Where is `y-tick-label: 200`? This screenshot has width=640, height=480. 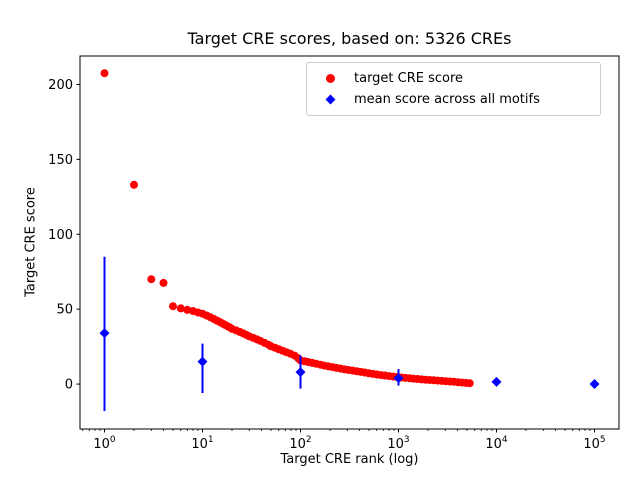 y-tick-label: 200 is located at coordinates (60, 85).